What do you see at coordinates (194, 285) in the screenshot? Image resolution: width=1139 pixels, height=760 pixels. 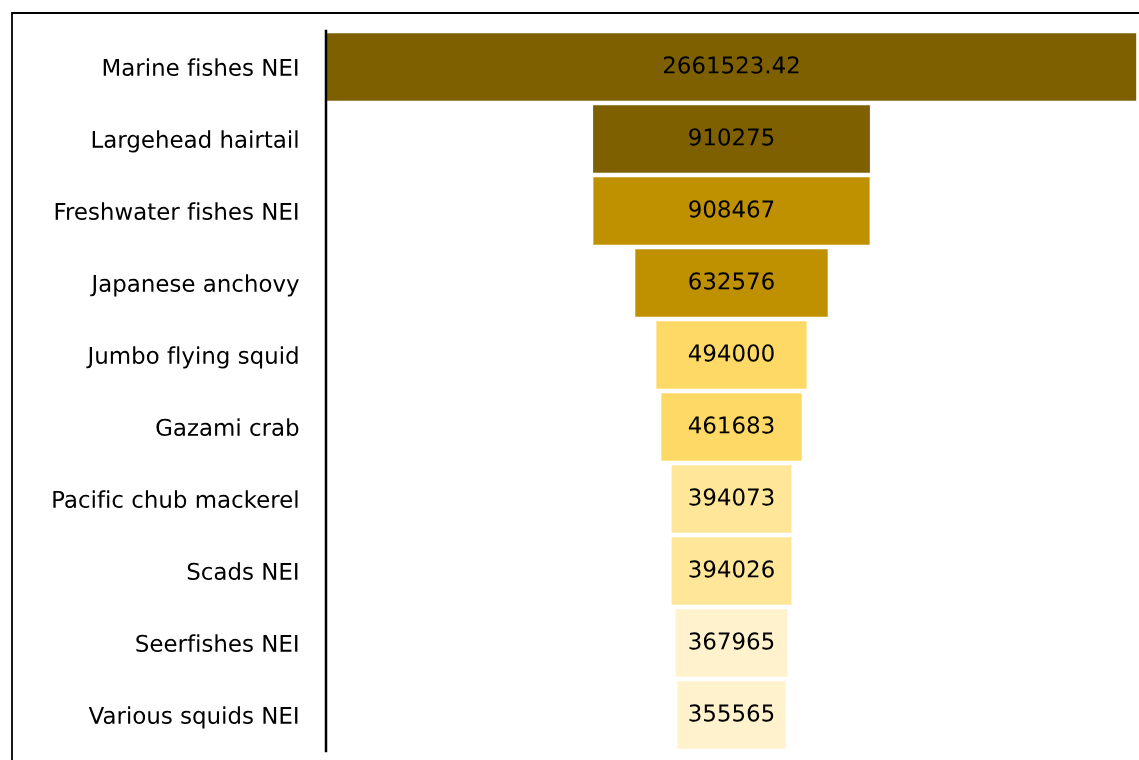 I see `category-label: Japanese anchovy` at bounding box center [194, 285].